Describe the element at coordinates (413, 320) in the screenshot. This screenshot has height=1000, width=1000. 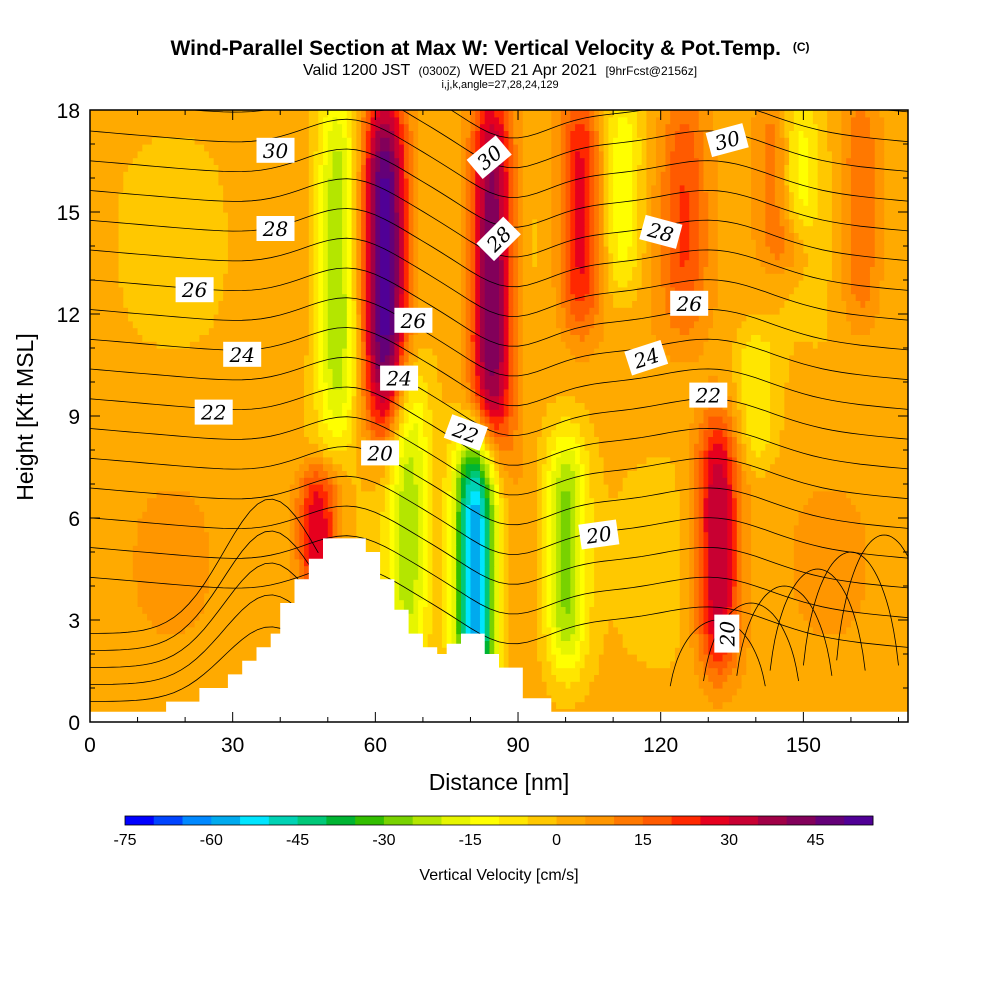
I see `contour-label: 26` at that location.